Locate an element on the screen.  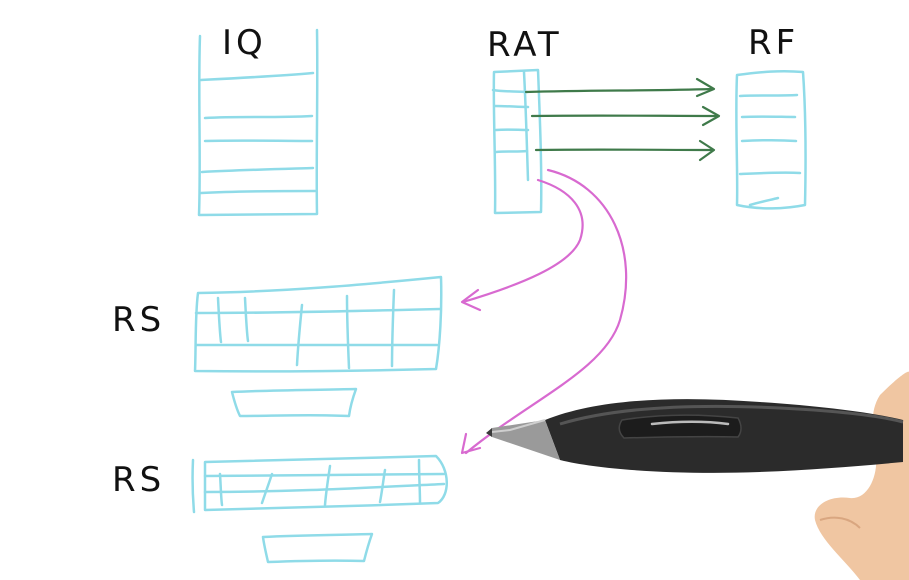
rs-bottom-table is located at coordinates (319, 484).